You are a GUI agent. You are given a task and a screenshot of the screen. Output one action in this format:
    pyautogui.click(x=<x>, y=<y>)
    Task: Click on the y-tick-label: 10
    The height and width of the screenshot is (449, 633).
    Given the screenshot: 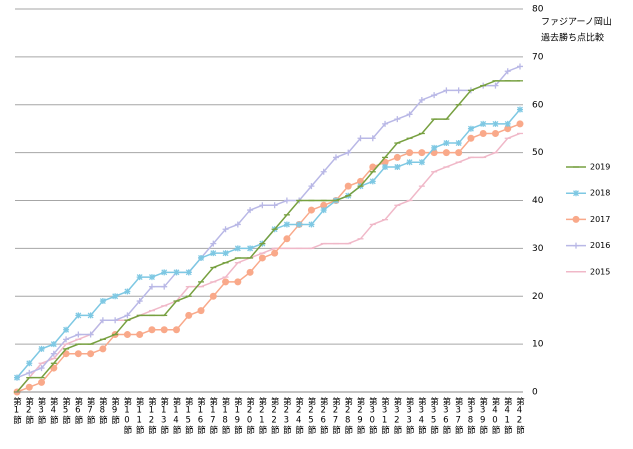 What is the action you would take?
    pyautogui.click(x=538, y=345)
    